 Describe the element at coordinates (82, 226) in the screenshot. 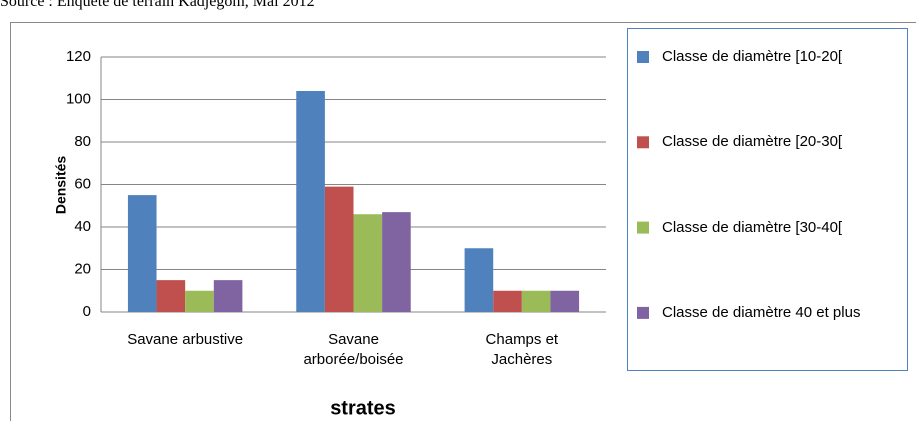

I see `y-tick-label: 40` at that location.